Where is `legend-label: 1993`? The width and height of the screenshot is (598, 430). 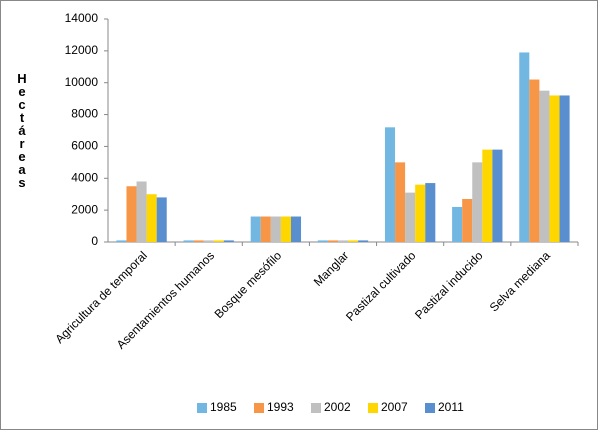 legend-label: 1993 is located at coordinates (280, 407).